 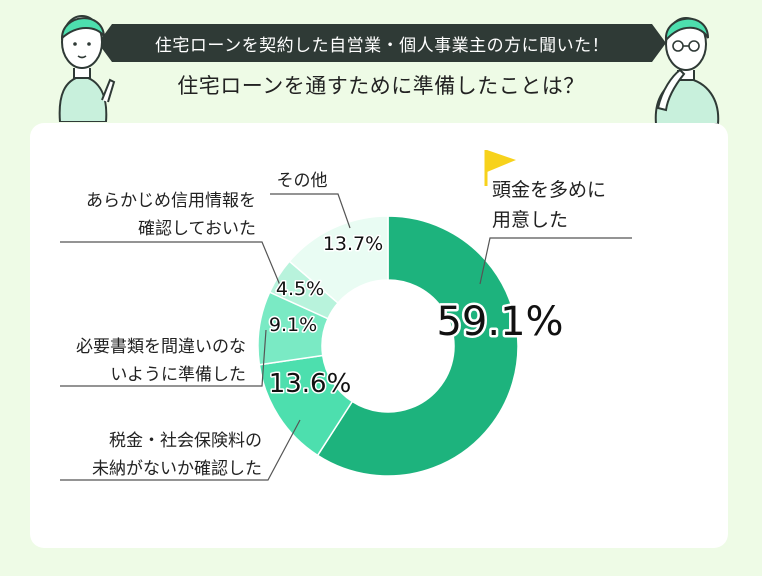 I want to click on value-label-3: 4.5%, so click(x=300, y=289).